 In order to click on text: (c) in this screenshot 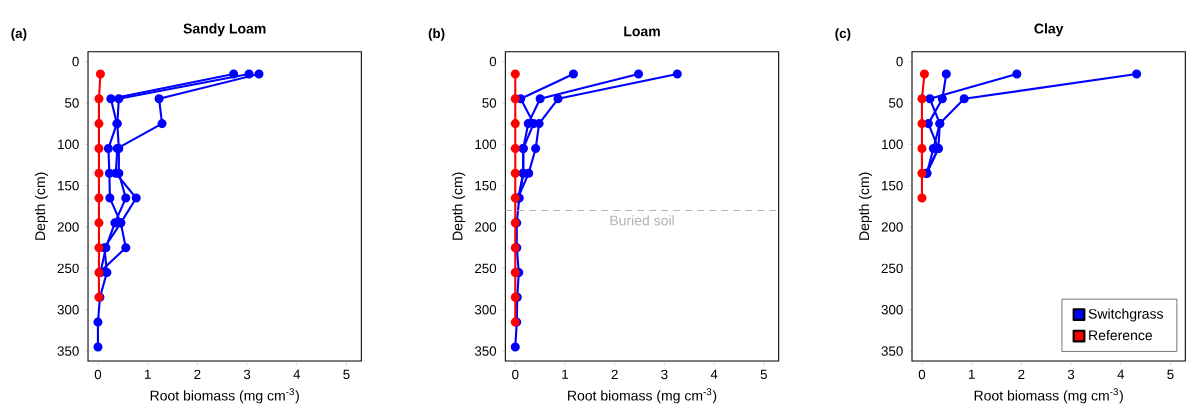, I will do `click(843, 34)`.